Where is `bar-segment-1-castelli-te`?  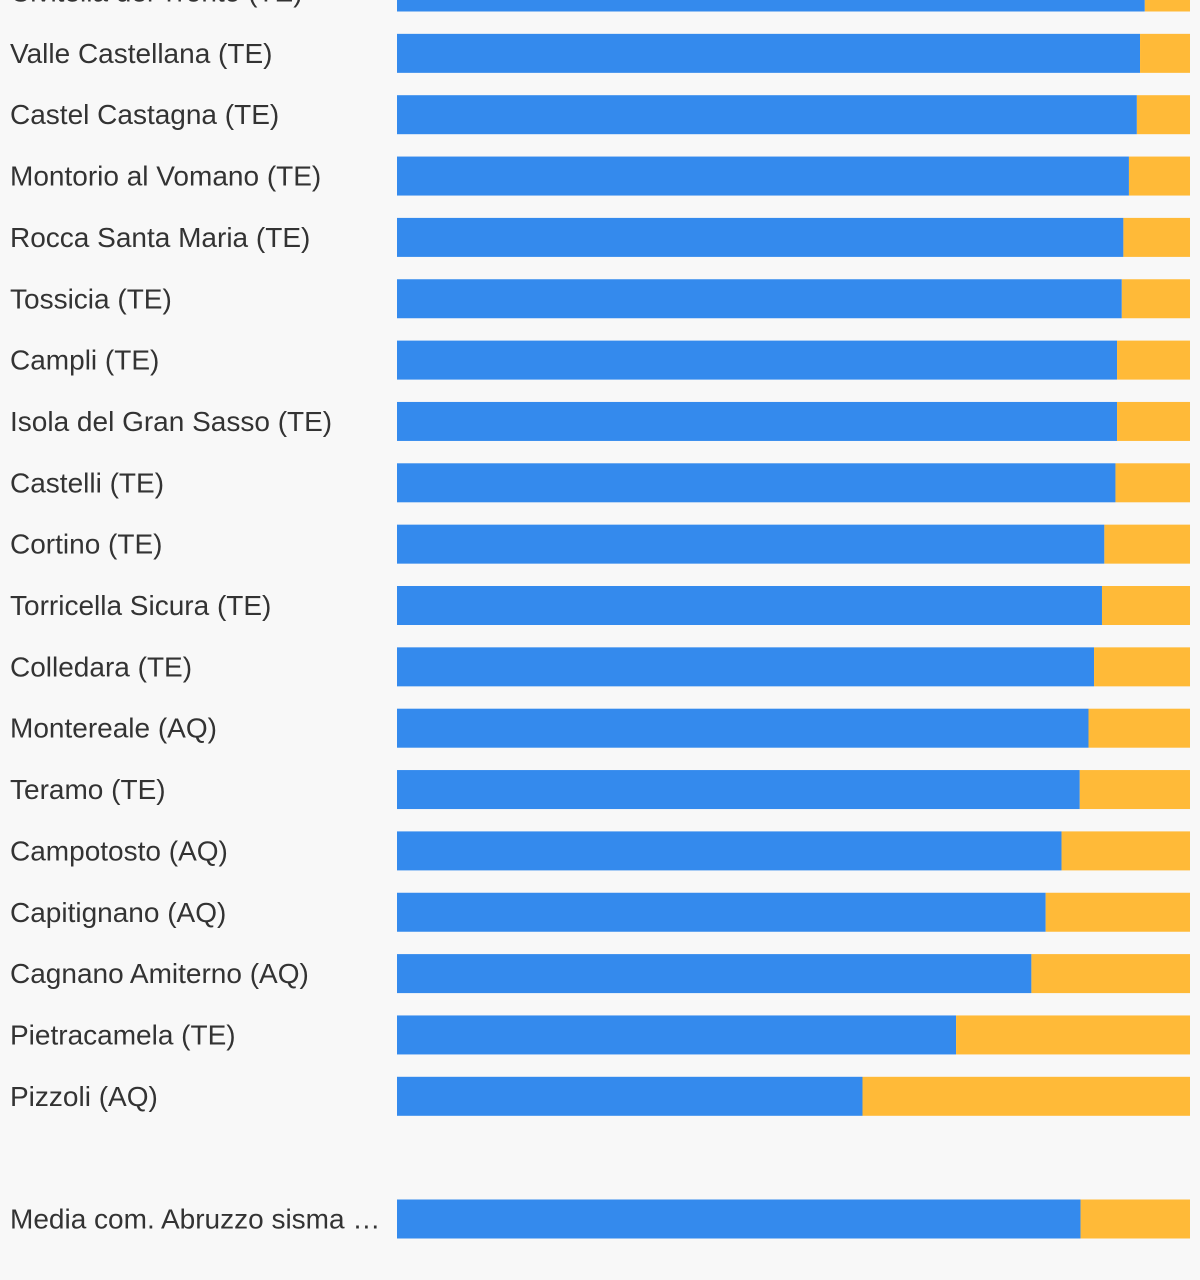 bar-segment-1-castelli-te is located at coordinates (756, 483).